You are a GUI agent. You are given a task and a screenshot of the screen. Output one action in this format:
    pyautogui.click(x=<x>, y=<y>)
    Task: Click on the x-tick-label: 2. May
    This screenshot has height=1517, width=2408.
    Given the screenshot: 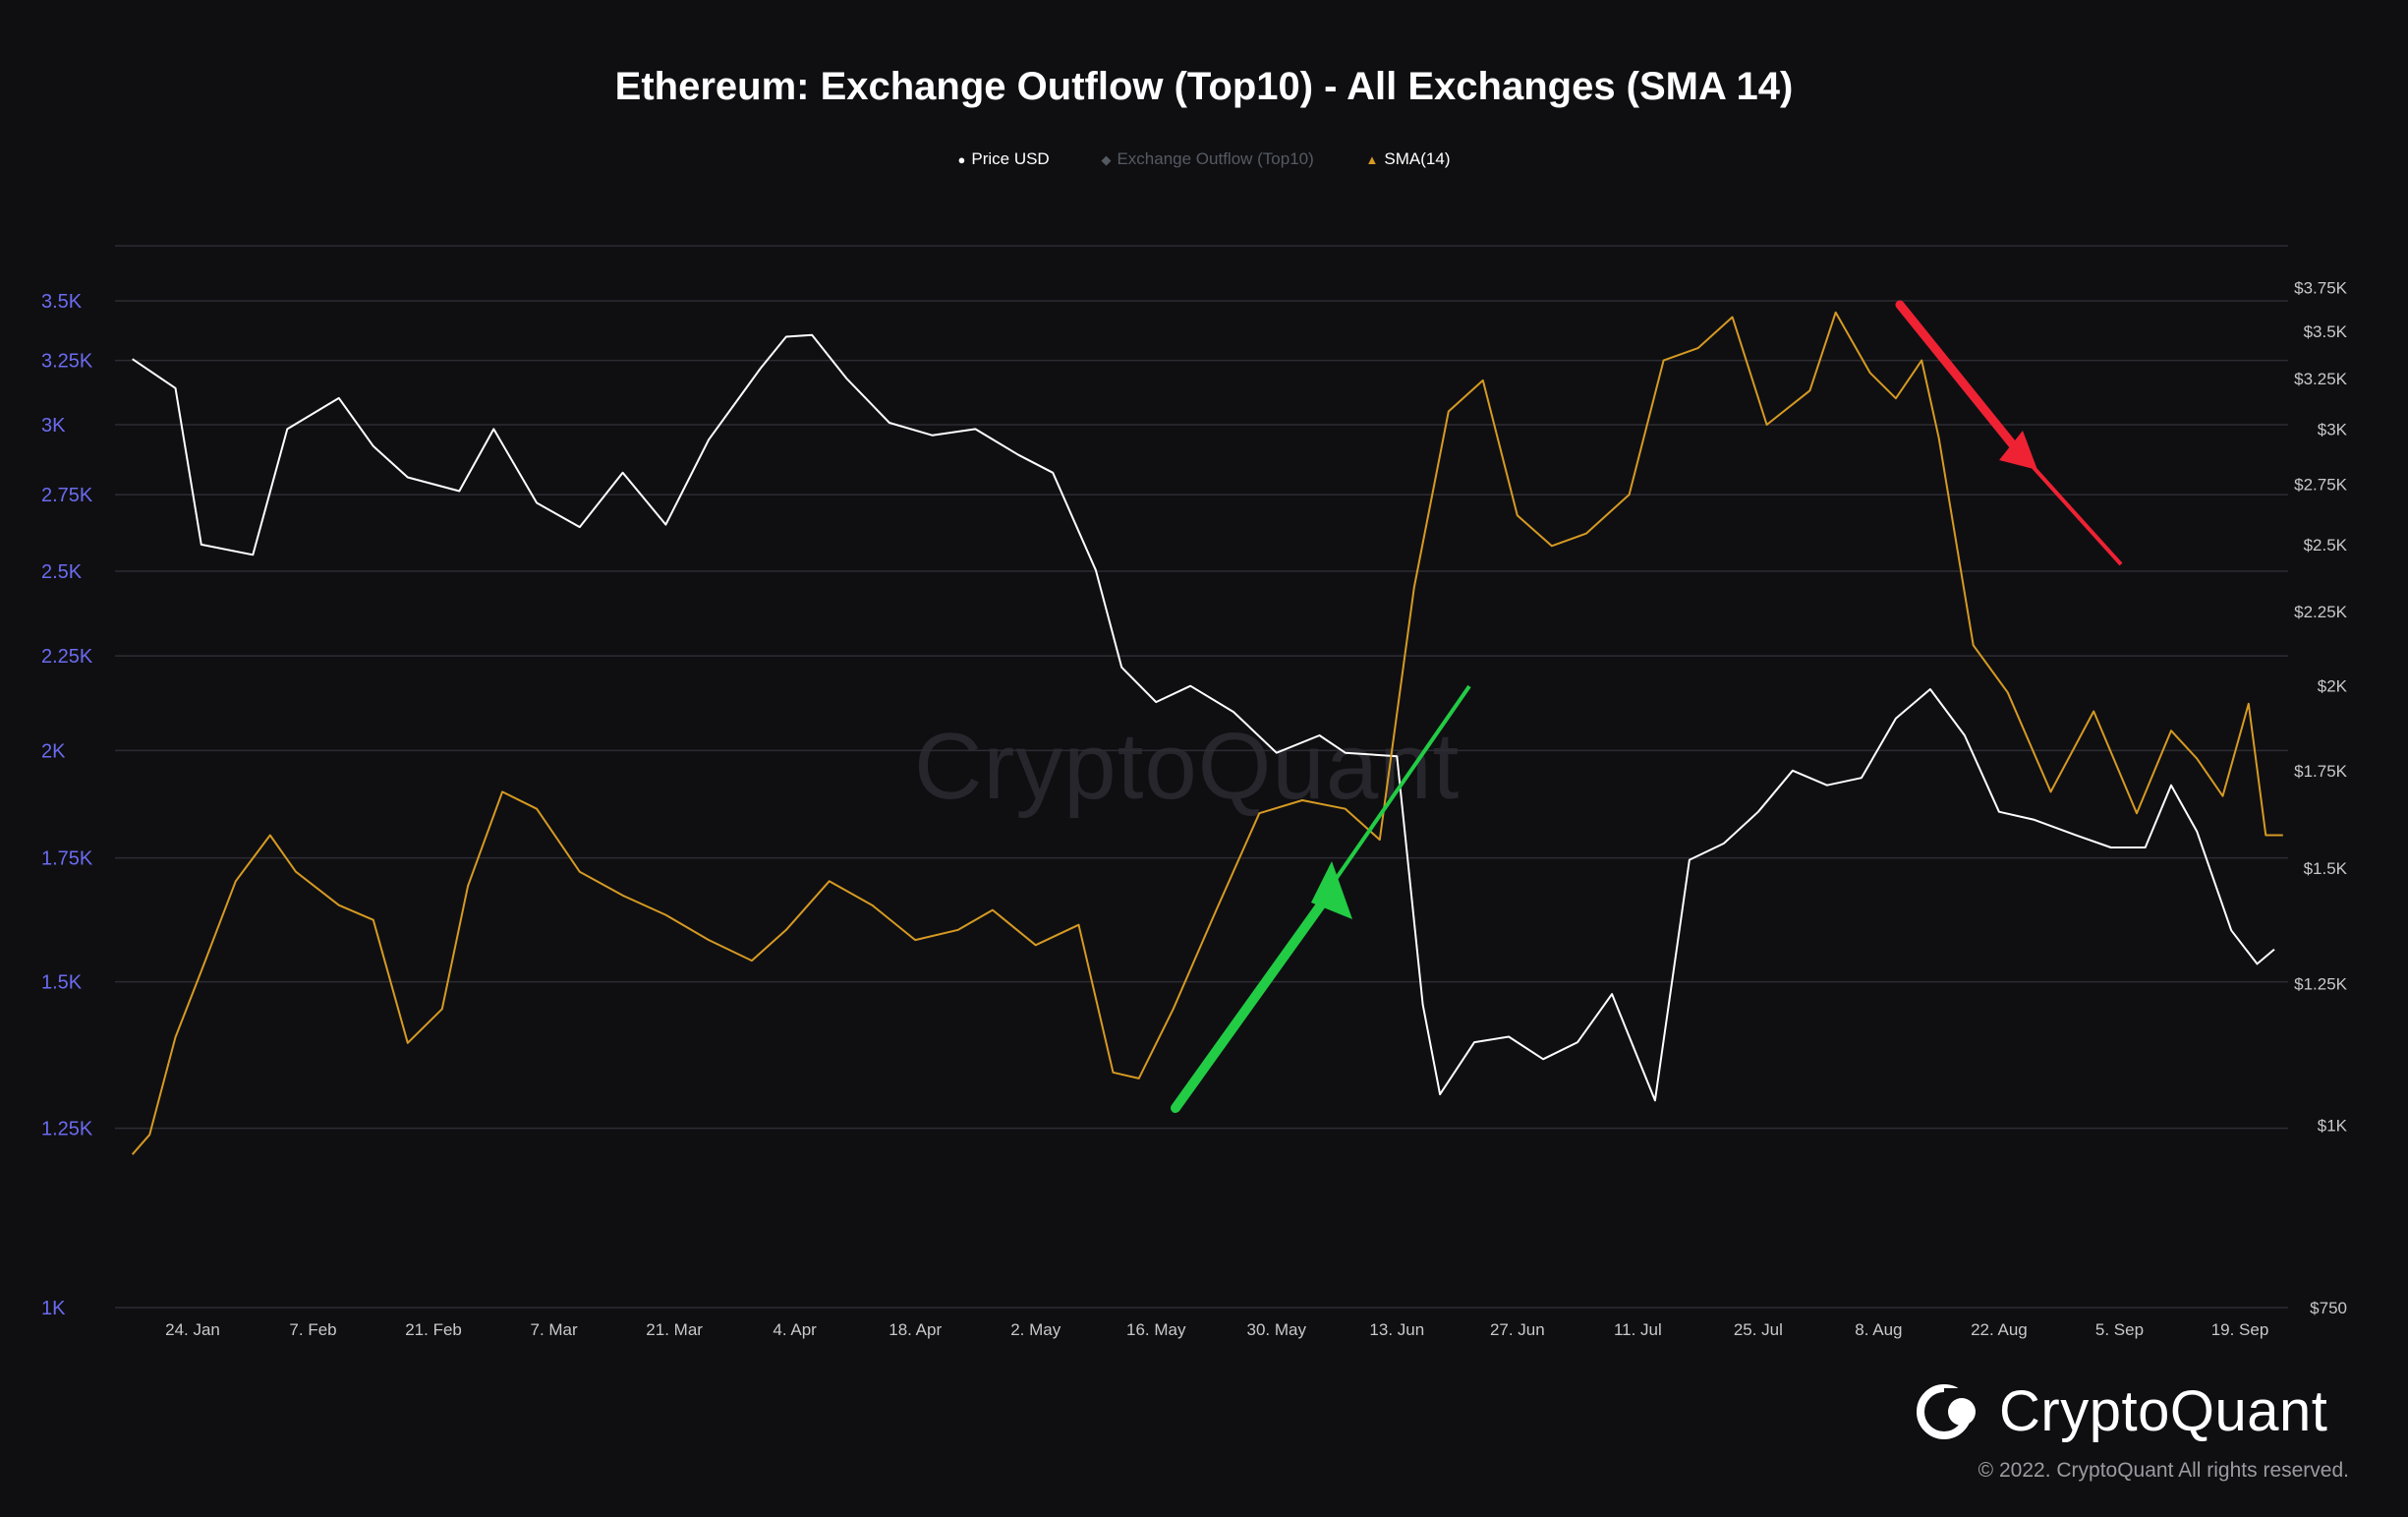 What is the action you would take?
    pyautogui.click(x=1035, y=1329)
    